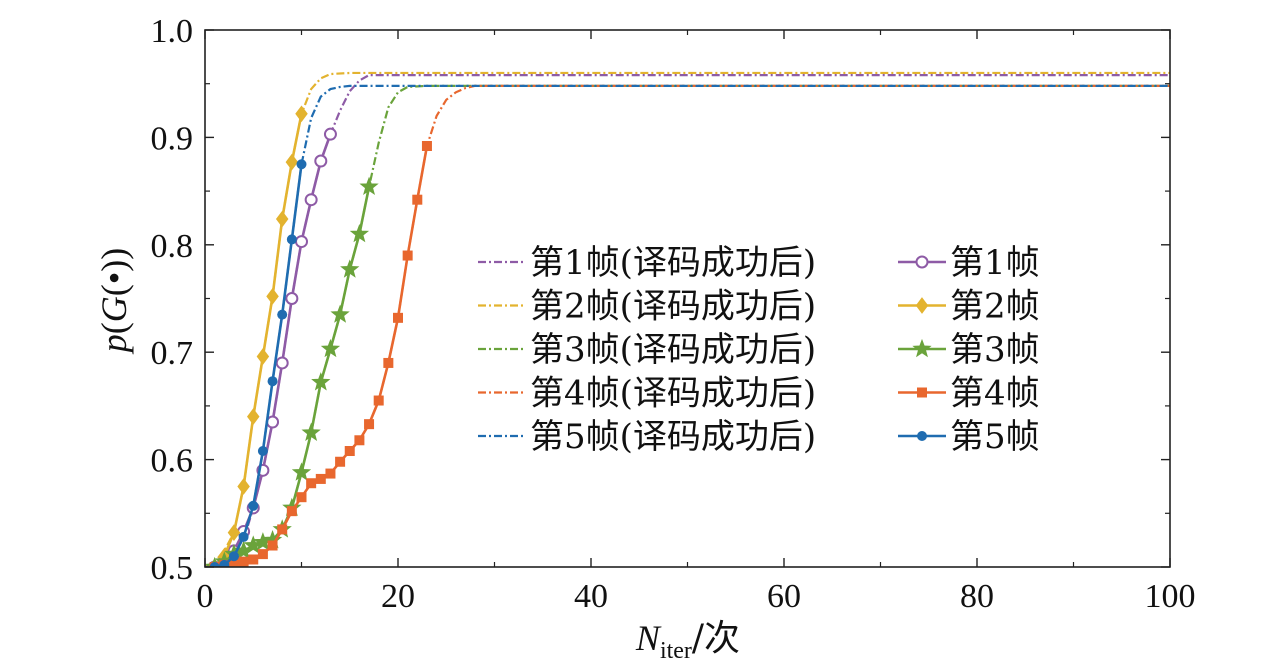 The width and height of the screenshot is (1276, 672). I want to click on y-tick-label: 1.0, so click(172, 31).